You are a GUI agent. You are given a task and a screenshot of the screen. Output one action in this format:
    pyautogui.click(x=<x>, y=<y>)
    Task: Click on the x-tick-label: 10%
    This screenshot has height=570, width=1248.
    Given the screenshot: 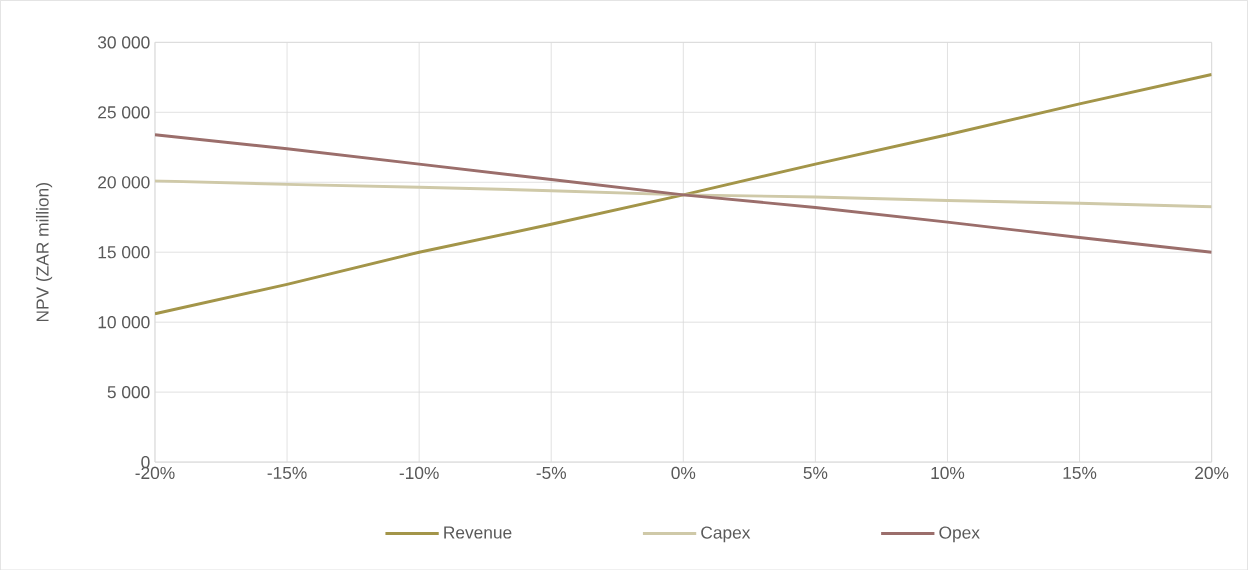 What is the action you would take?
    pyautogui.click(x=948, y=472)
    